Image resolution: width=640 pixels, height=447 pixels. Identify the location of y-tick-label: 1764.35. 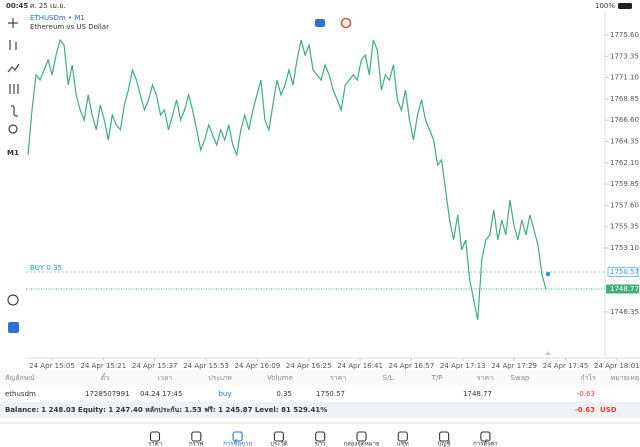
(624, 141).